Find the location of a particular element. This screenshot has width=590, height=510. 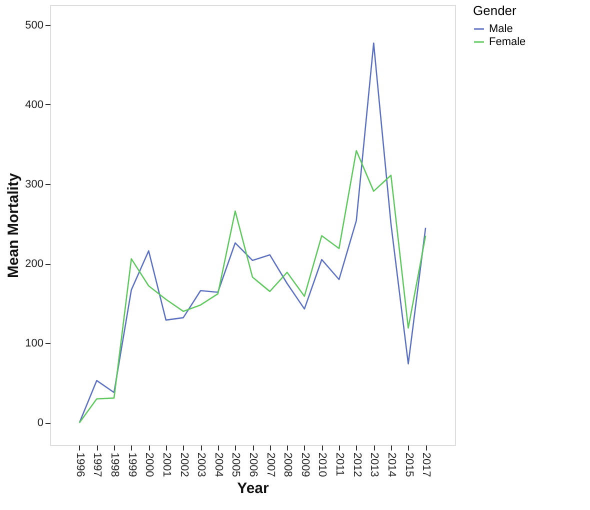

y-axis-title: Mean Mortality is located at coordinates (13, 225).